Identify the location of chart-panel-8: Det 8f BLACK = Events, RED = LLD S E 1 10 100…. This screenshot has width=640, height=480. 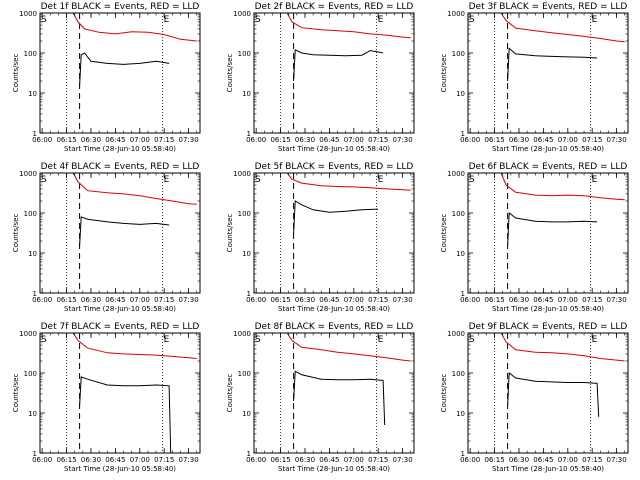
(320, 397).